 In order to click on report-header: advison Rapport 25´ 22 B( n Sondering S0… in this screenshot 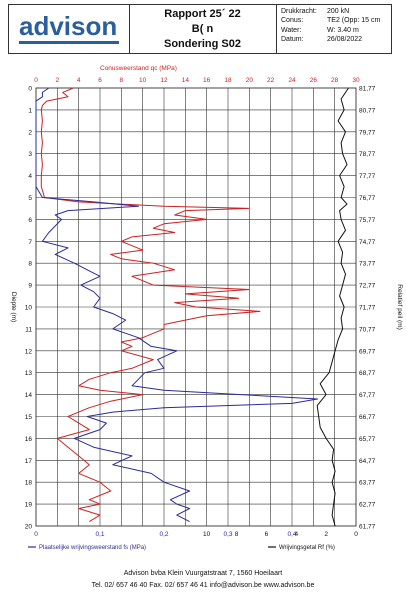, I will do `click(200, 29)`.